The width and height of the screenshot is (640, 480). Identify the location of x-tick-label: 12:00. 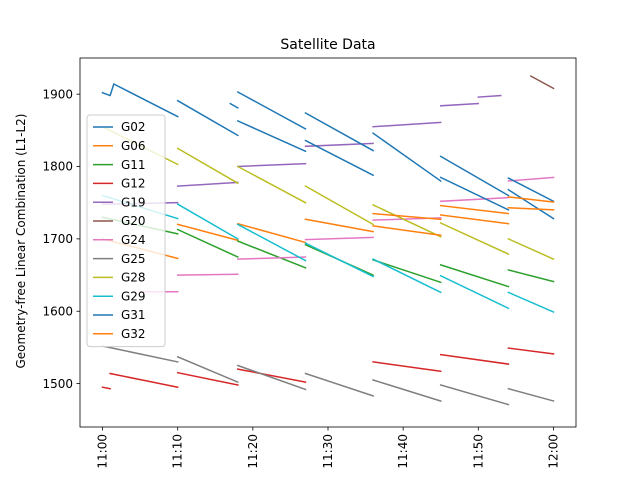
(553, 451).